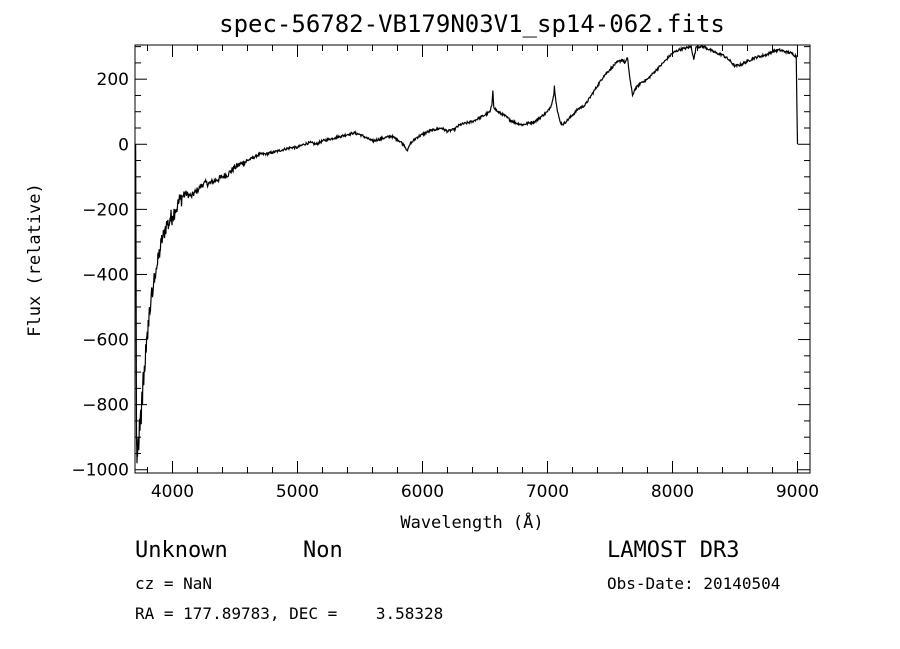 This screenshot has width=900, height=649. I want to click on chart-title: spec-56782-VB179N03V1_sp14-062.fits, so click(472, 24).